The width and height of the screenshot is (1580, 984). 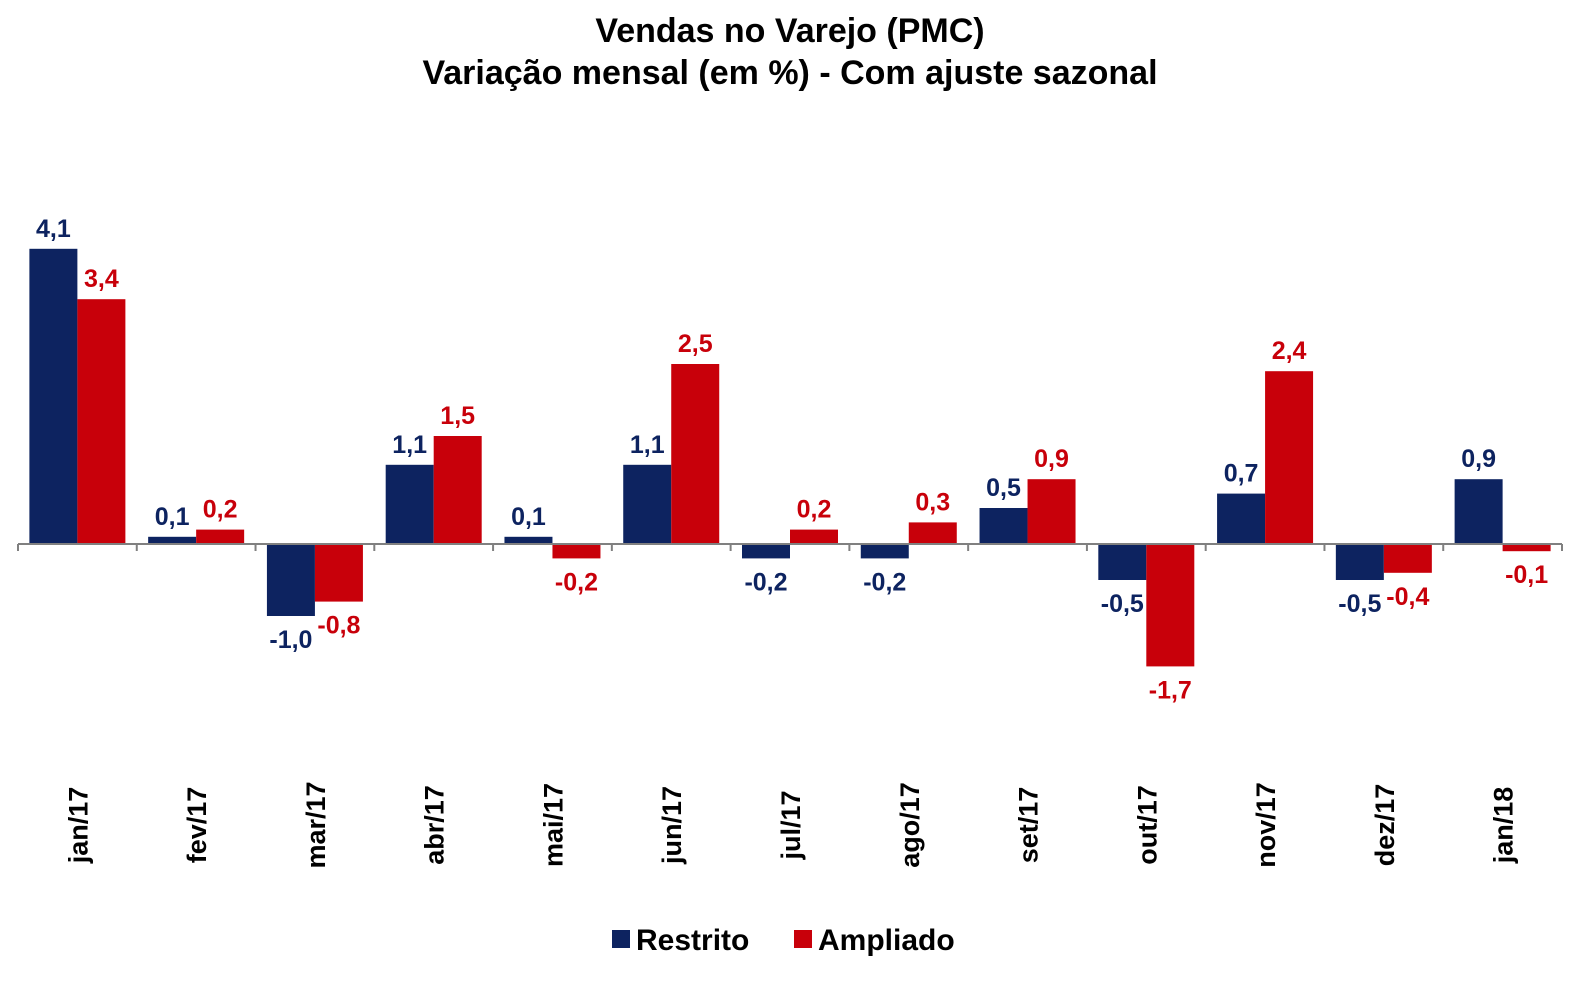 What do you see at coordinates (1051, 459) in the screenshot?
I see `data-label-ampliado-8: 0,9` at bounding box center [1051, 459].